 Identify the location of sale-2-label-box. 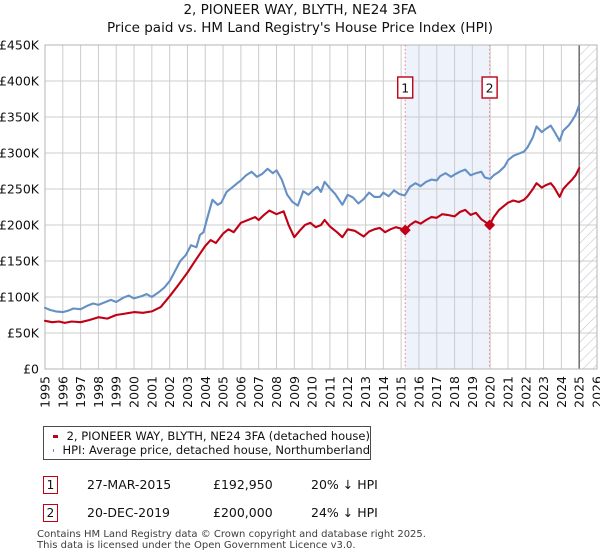
(489, 87).